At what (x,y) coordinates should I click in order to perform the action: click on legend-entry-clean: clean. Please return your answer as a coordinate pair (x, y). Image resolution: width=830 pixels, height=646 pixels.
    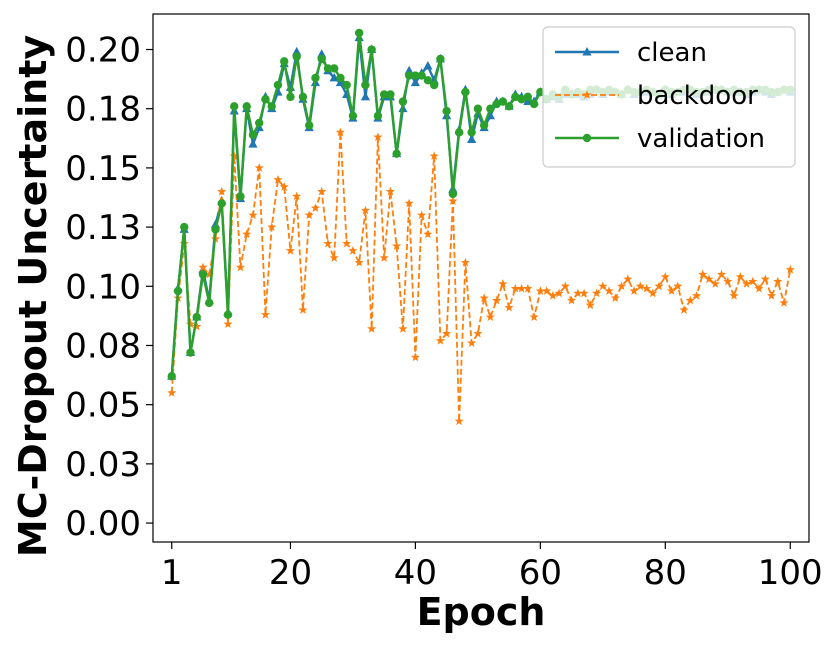
    Looking at the image, I should click on (631, 53).